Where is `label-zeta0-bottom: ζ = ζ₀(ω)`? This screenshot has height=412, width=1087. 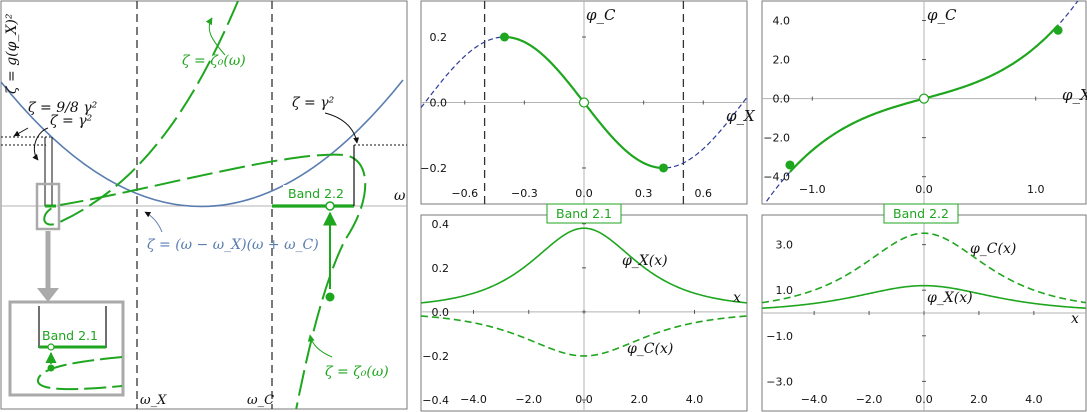 label-zeta0-bottom: ζ = ζ₀(ω) is located at coordinates (357, 372).